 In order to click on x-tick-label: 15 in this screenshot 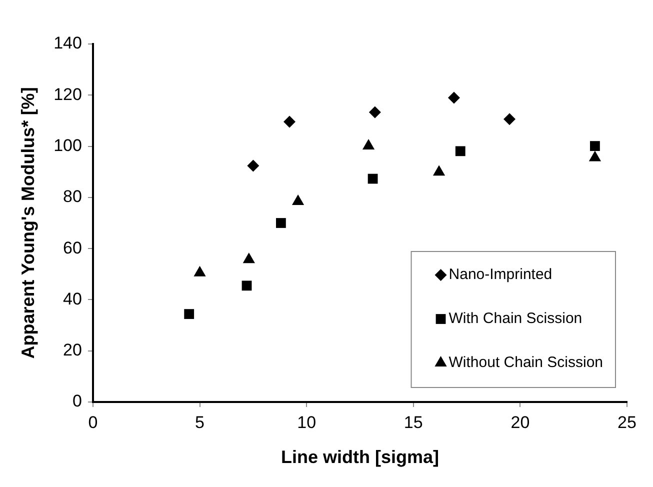, I will do `click(413, 422)`.